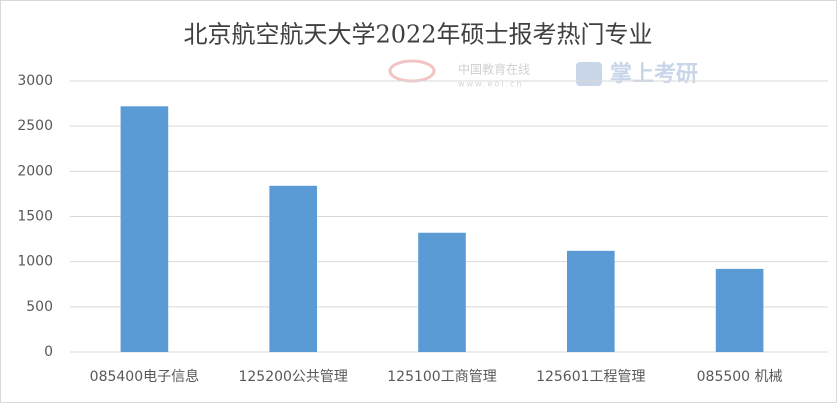  What do you see at coordinates (35, 262) in the screenshot?
I see `y-tick-label: 1000` at bounding box center [35, 262].